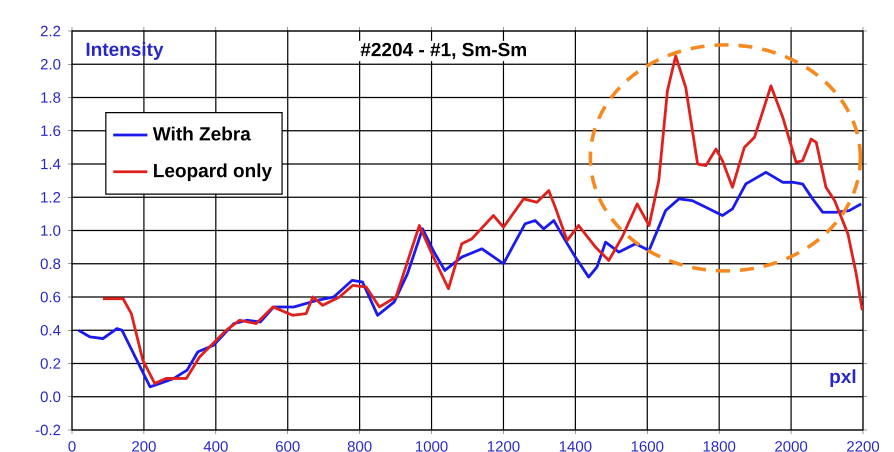  What do you see at coordinates (50, 31) in the screenshot?
I see `y-tick-label: 2.2` at bounding box center [50, 31].